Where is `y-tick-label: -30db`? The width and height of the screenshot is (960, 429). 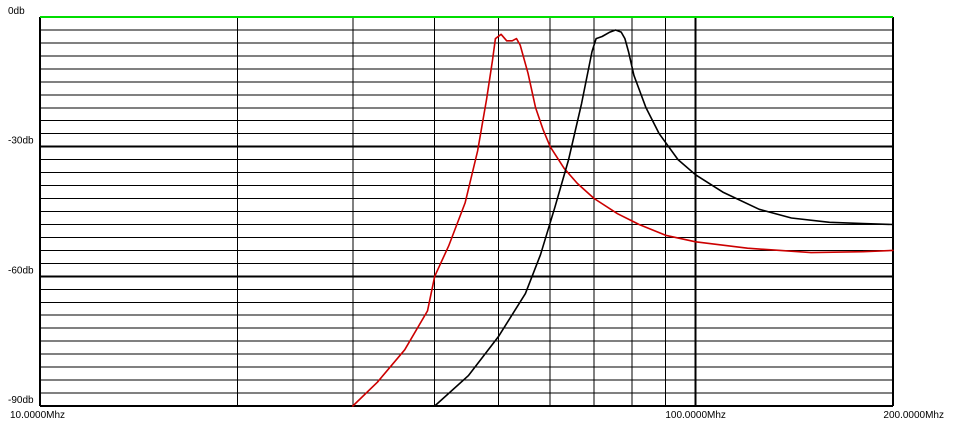
y-tick-label: -30db is located at coordinates (21, 141).